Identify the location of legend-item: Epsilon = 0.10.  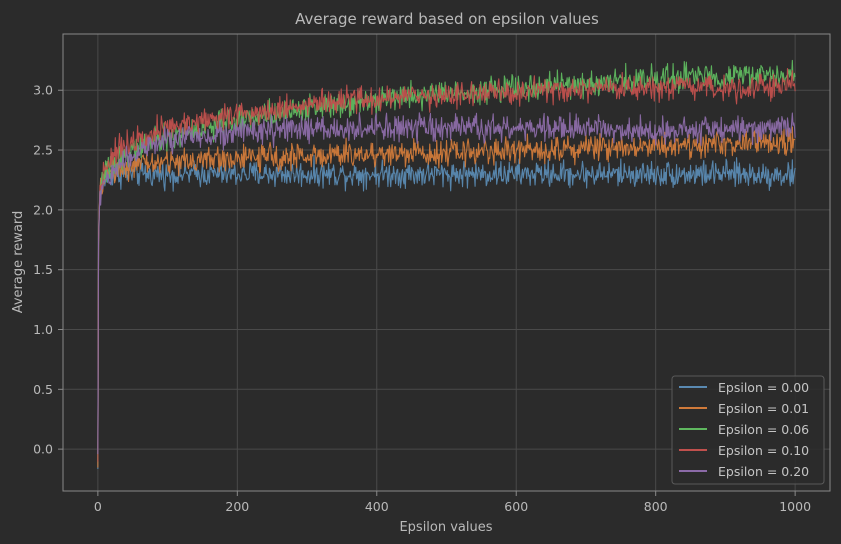
(744, 450).